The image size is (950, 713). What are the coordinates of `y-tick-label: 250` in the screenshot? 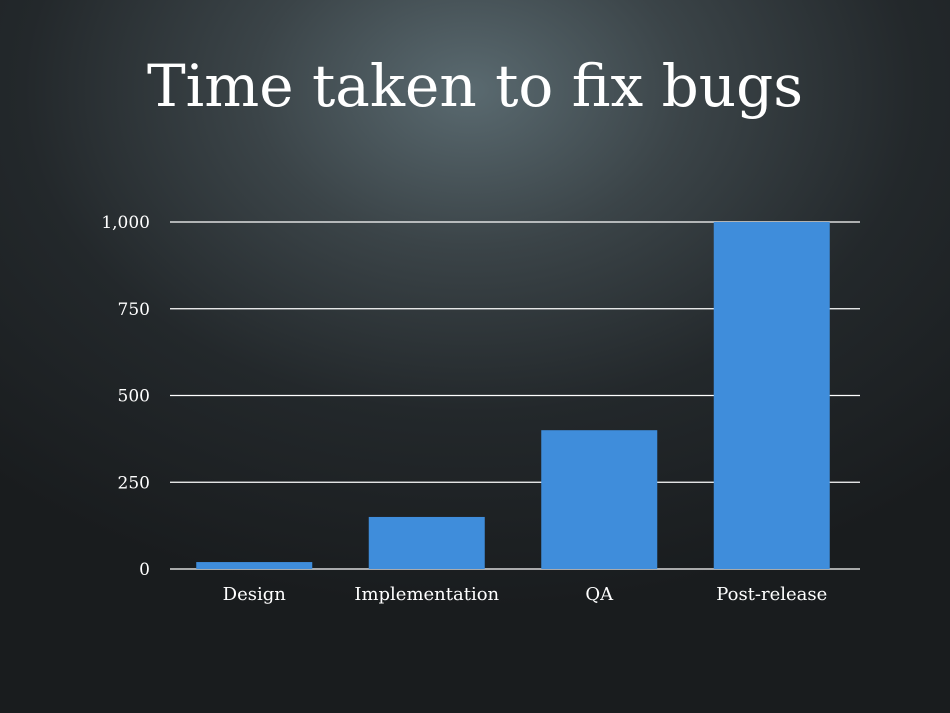 It's located at (134, 483).